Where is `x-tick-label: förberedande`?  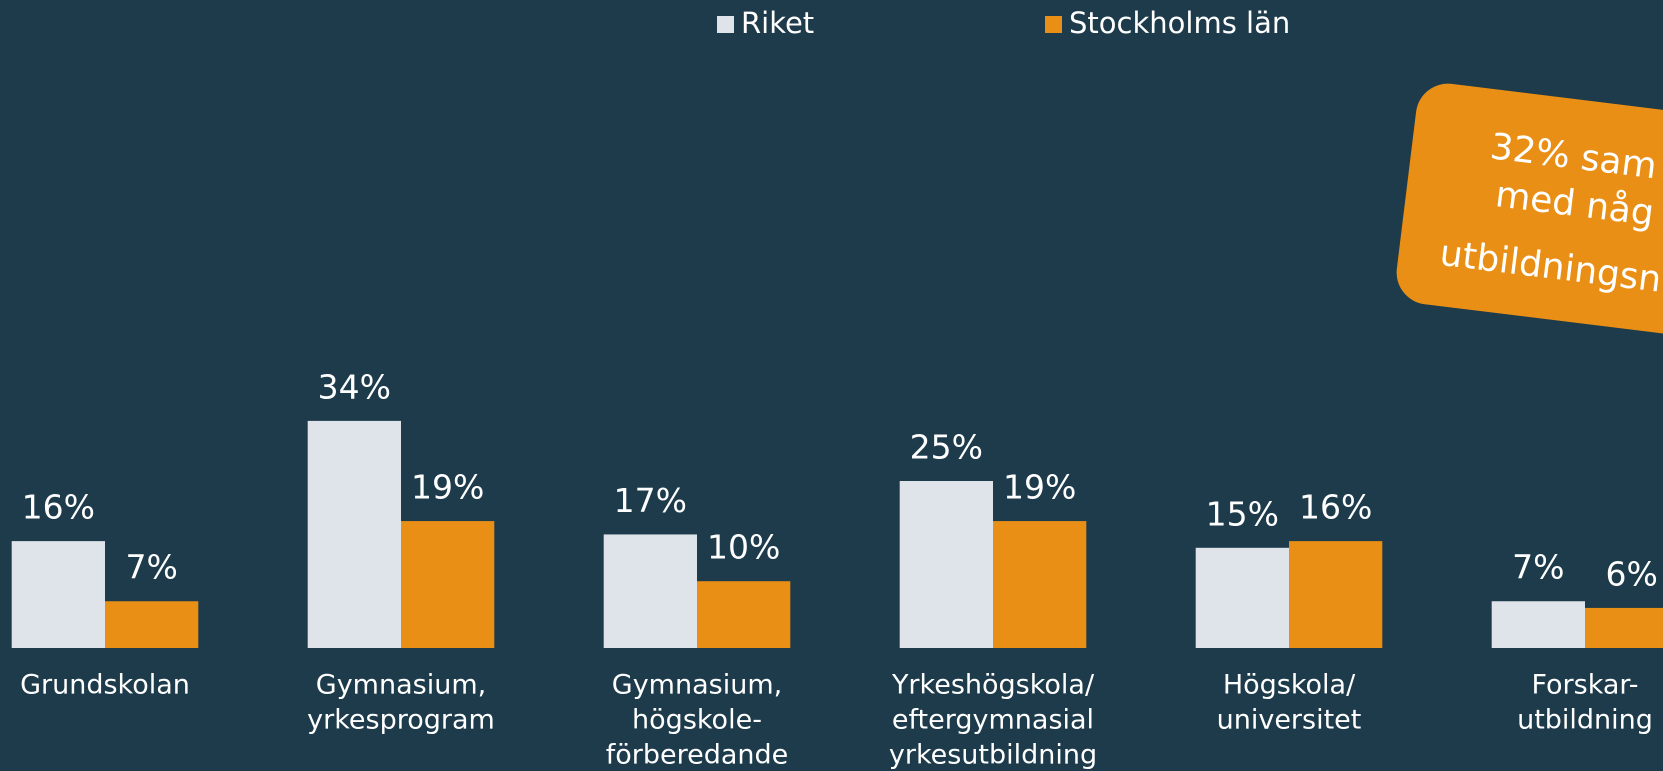 x-tick-label: förberedande is located at coordinates (697, 755).